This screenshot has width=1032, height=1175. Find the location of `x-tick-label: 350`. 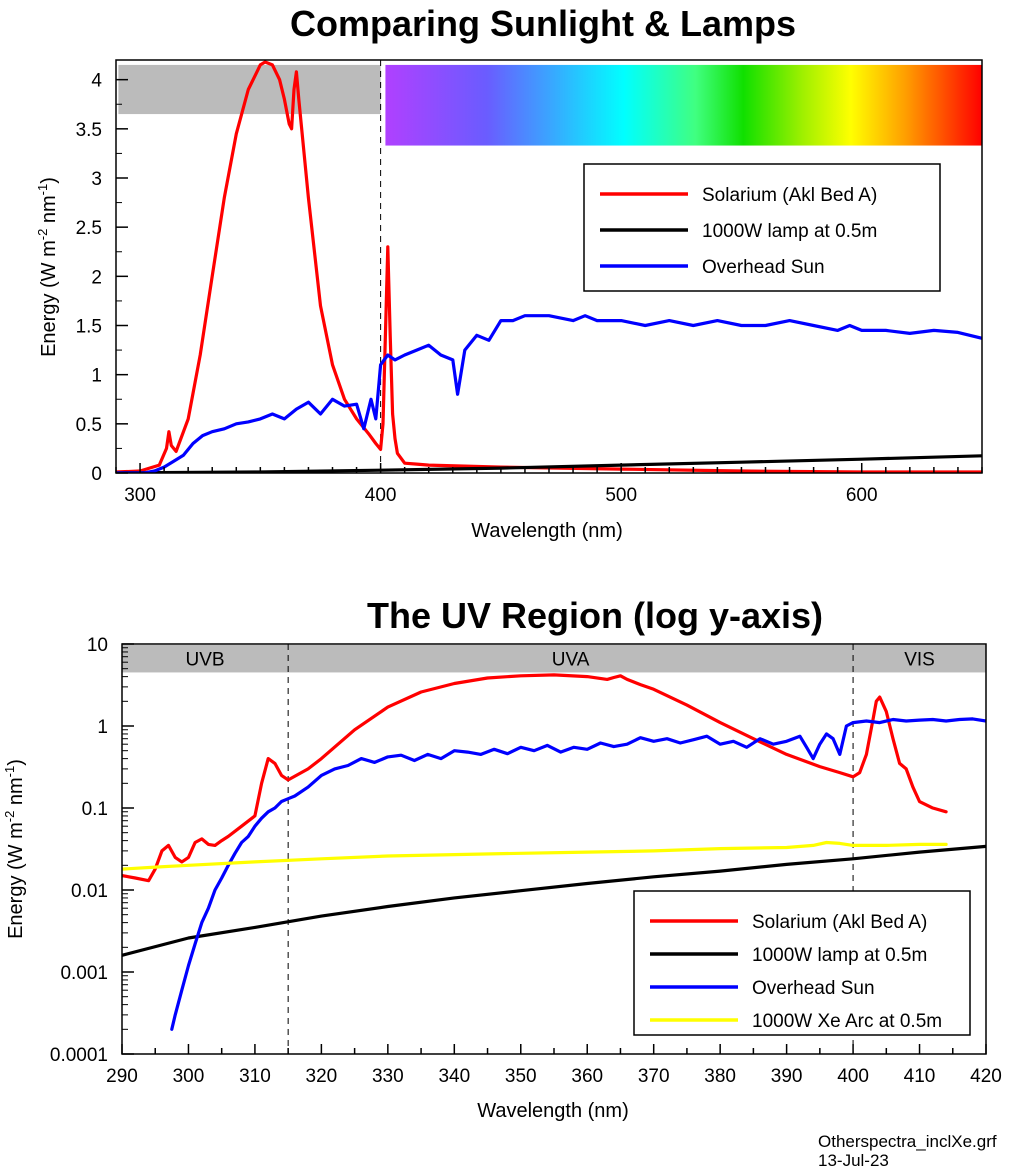

x-tick-label: 350 is located at coordinates (521, 1076).